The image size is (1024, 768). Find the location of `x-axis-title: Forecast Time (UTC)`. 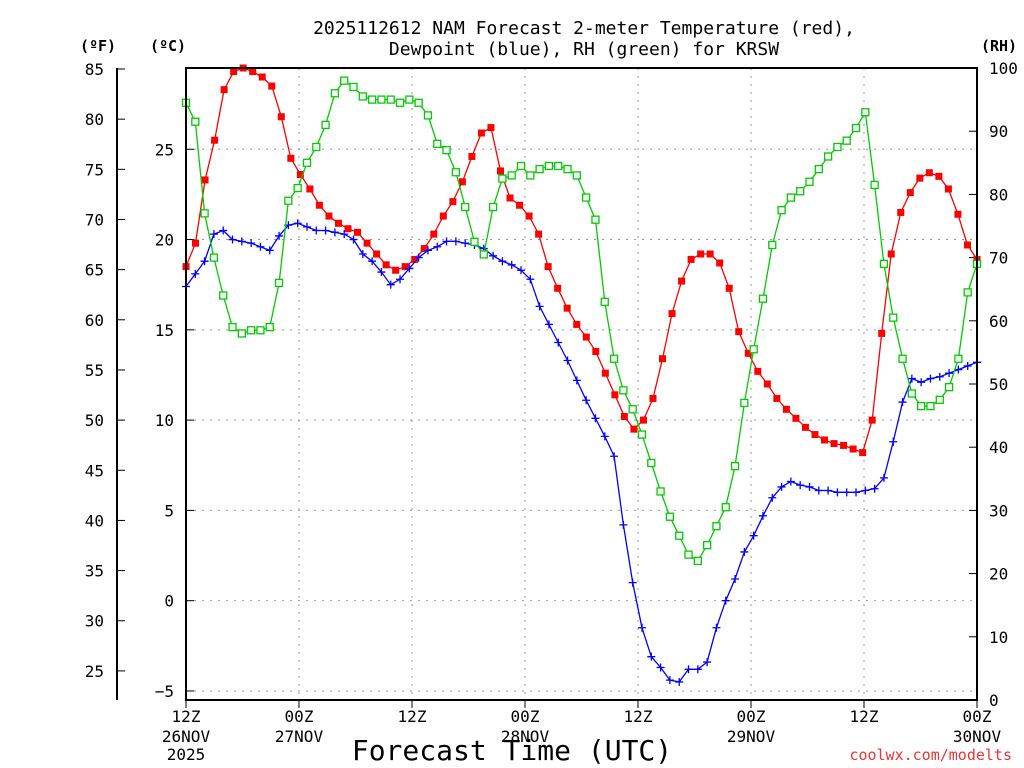

x-axis-title: Forecast Time (UTC) is located at coordinates (512, 750).